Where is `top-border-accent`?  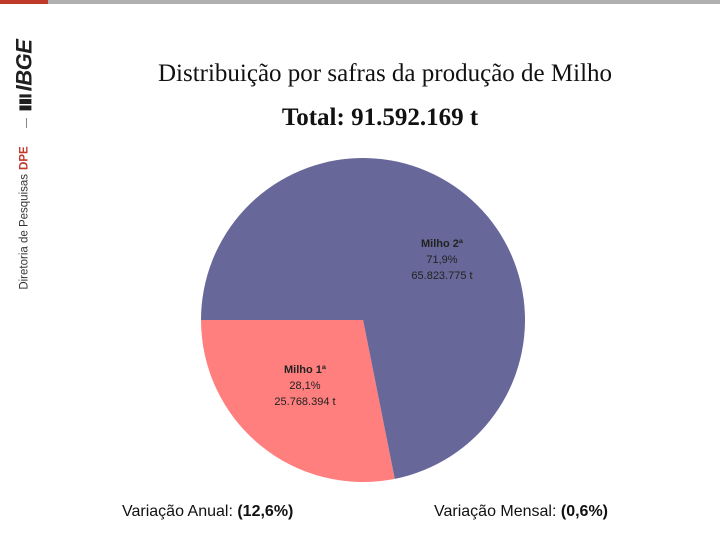 top-border-accent is located at coordinates (24, 2).